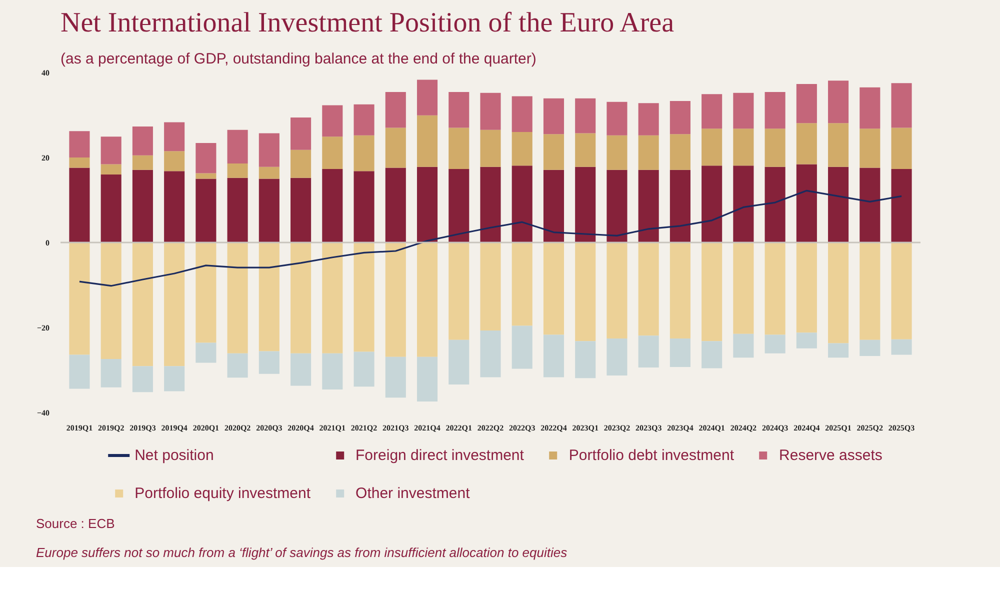  What do you see at coordinates (364, 428) in the screenshot?
I see `x-tick-label: 2021Q2` at bounding box center [364, 428].